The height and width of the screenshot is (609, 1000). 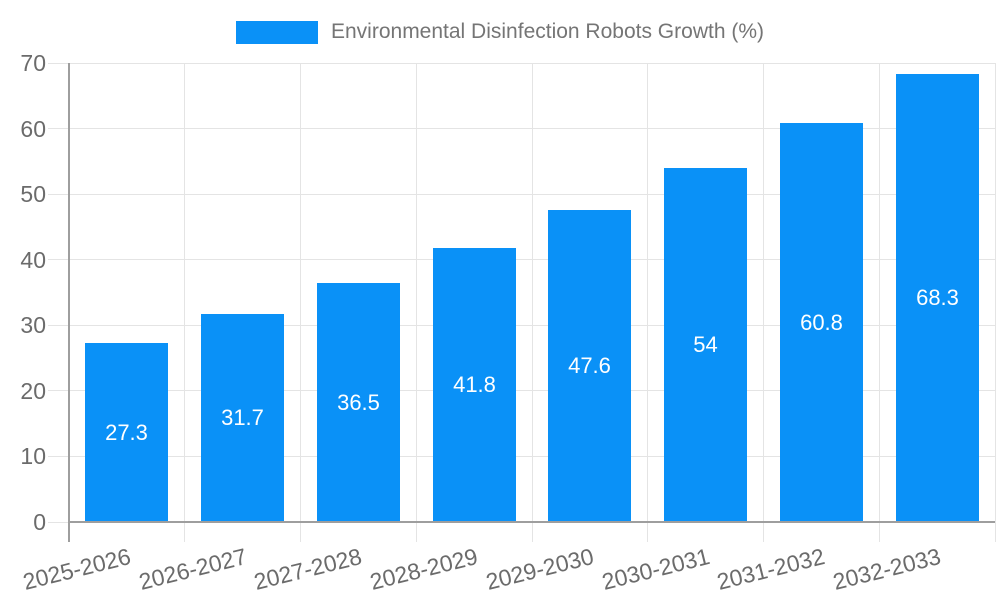 I want to click on bar-value-label: 47.6, so click(x=589, y=365).